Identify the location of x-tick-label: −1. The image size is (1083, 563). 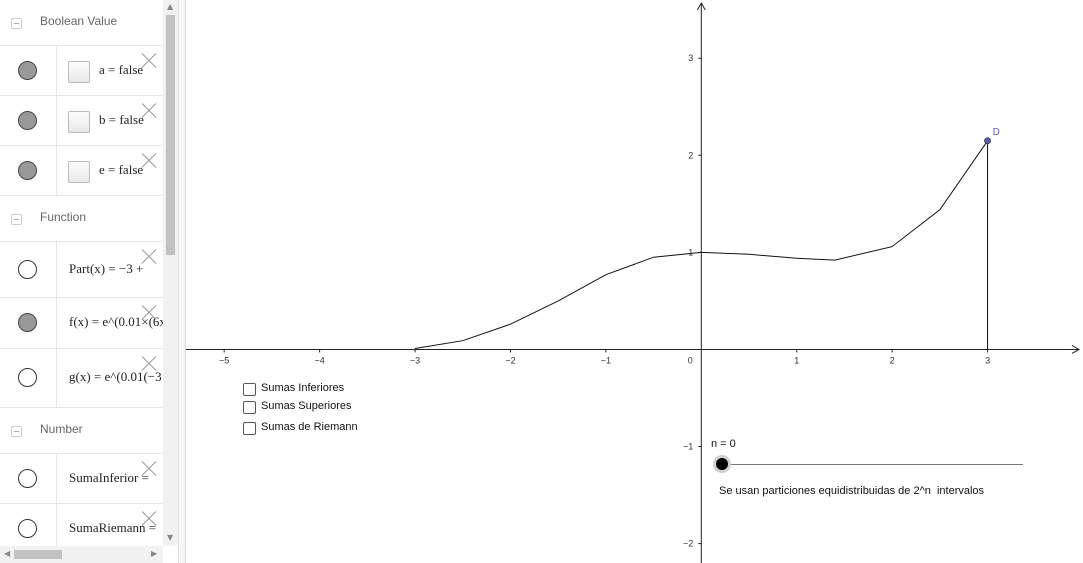
(606, 360).